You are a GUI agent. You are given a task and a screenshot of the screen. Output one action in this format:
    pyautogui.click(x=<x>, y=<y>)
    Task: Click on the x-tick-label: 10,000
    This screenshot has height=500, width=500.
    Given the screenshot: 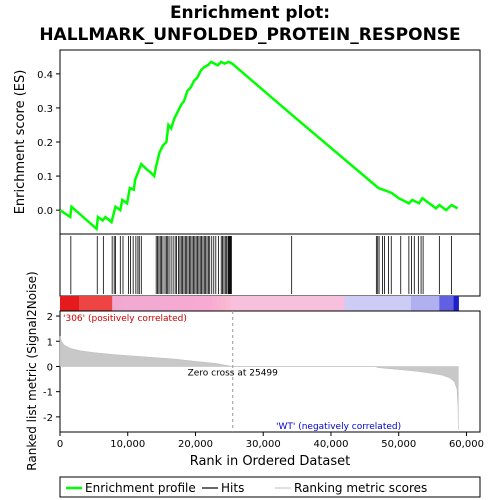 What is the action you would take?
    pyautogui.click(x=127, y=444)
    